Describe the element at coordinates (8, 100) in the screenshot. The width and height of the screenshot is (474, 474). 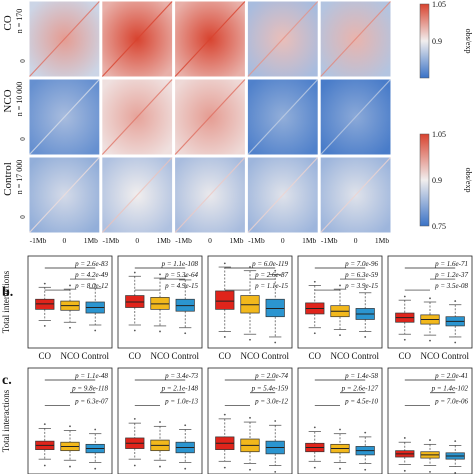
I see `row-label: NCO` at that location.